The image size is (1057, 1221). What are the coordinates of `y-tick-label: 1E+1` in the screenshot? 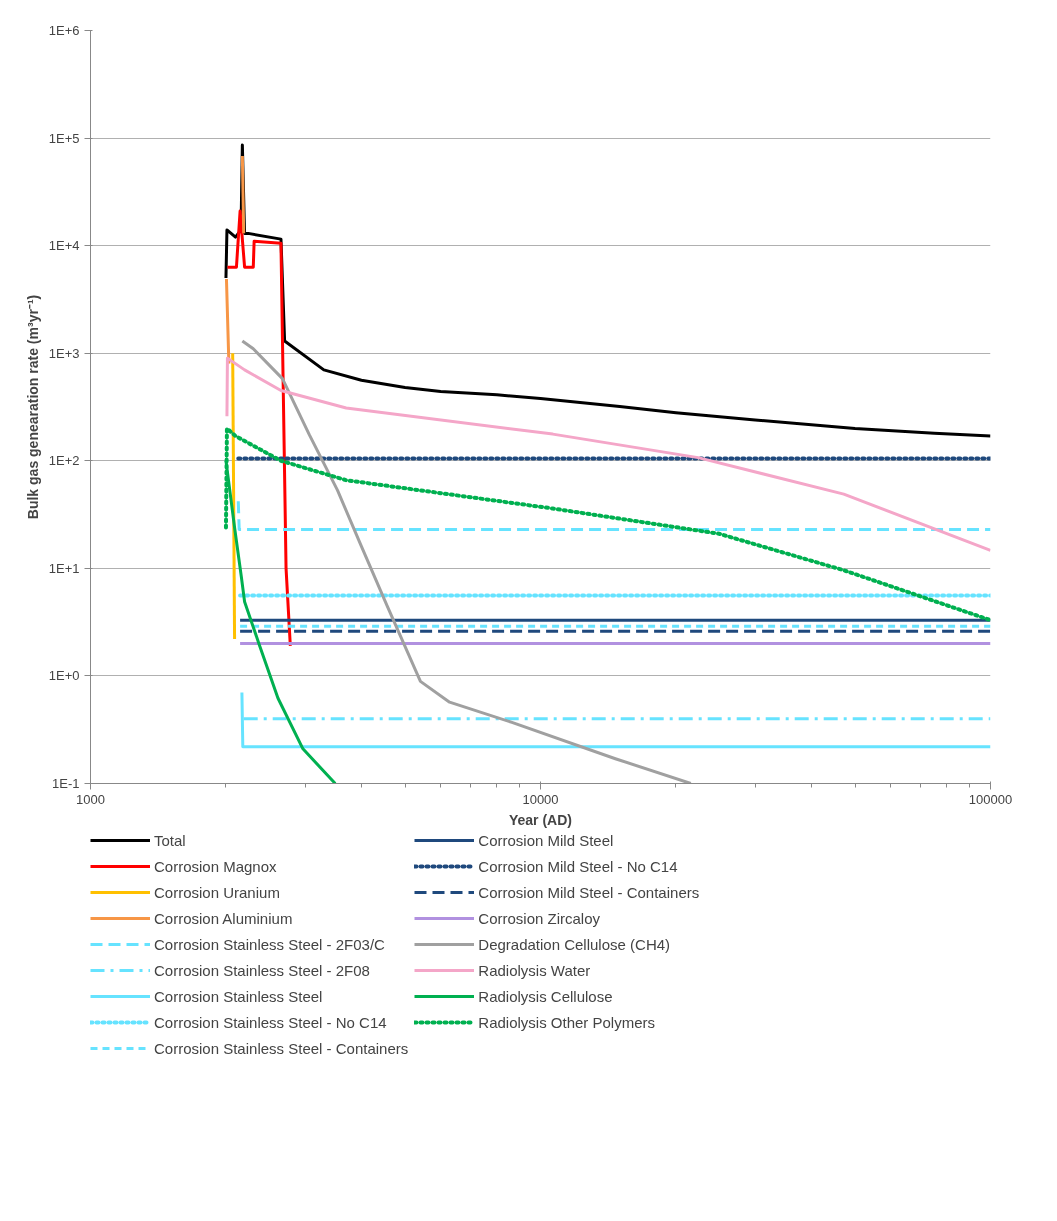 It's located at (64, 568).